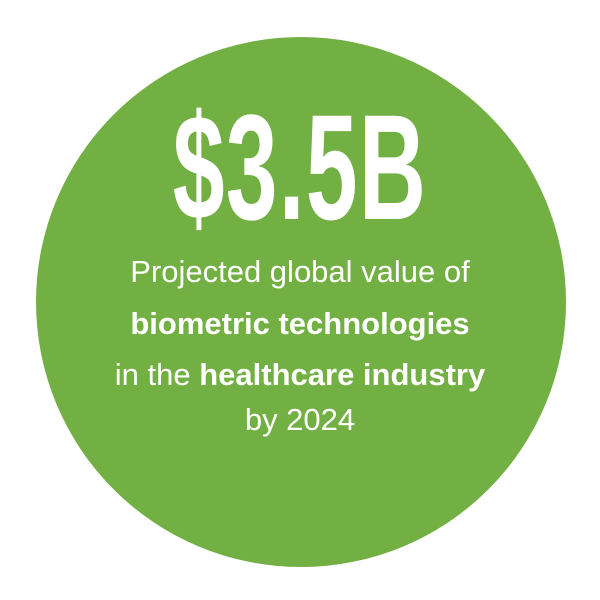 The height and width of the screenshot is (600, 600). What do you see at coordinates (157, 374) in the screenshot?
I see `description-line-3-normal: in the` at bounding box center [157, 374].